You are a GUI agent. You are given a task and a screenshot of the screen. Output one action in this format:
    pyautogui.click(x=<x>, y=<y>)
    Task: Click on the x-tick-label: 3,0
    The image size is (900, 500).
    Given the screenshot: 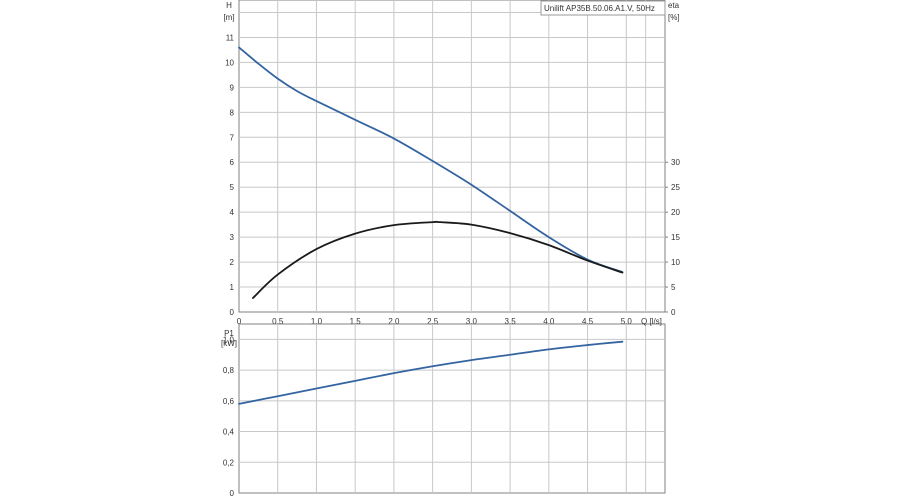 What is the action you would take?
    pyautogui.click(x=472, y=321)
    